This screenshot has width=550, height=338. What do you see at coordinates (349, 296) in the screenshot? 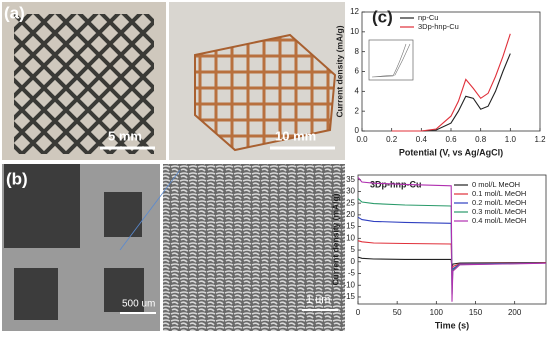
I see `y-tick-label: -15` at bounding box center [349, 296].